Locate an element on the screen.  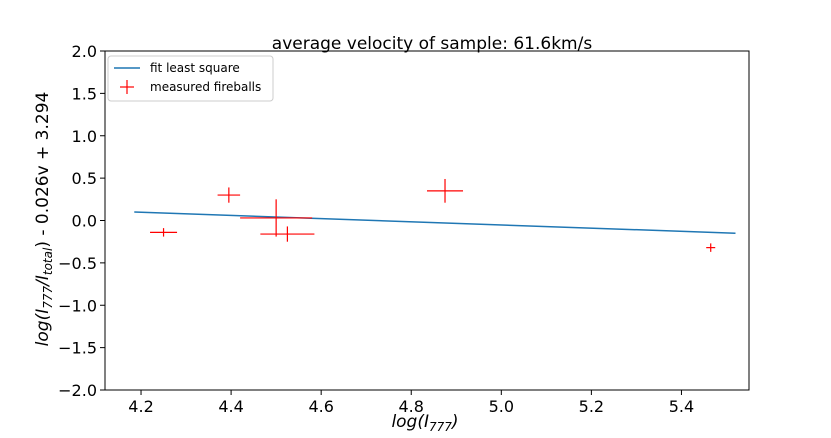
legend-box is located at coordinates (190, 78).